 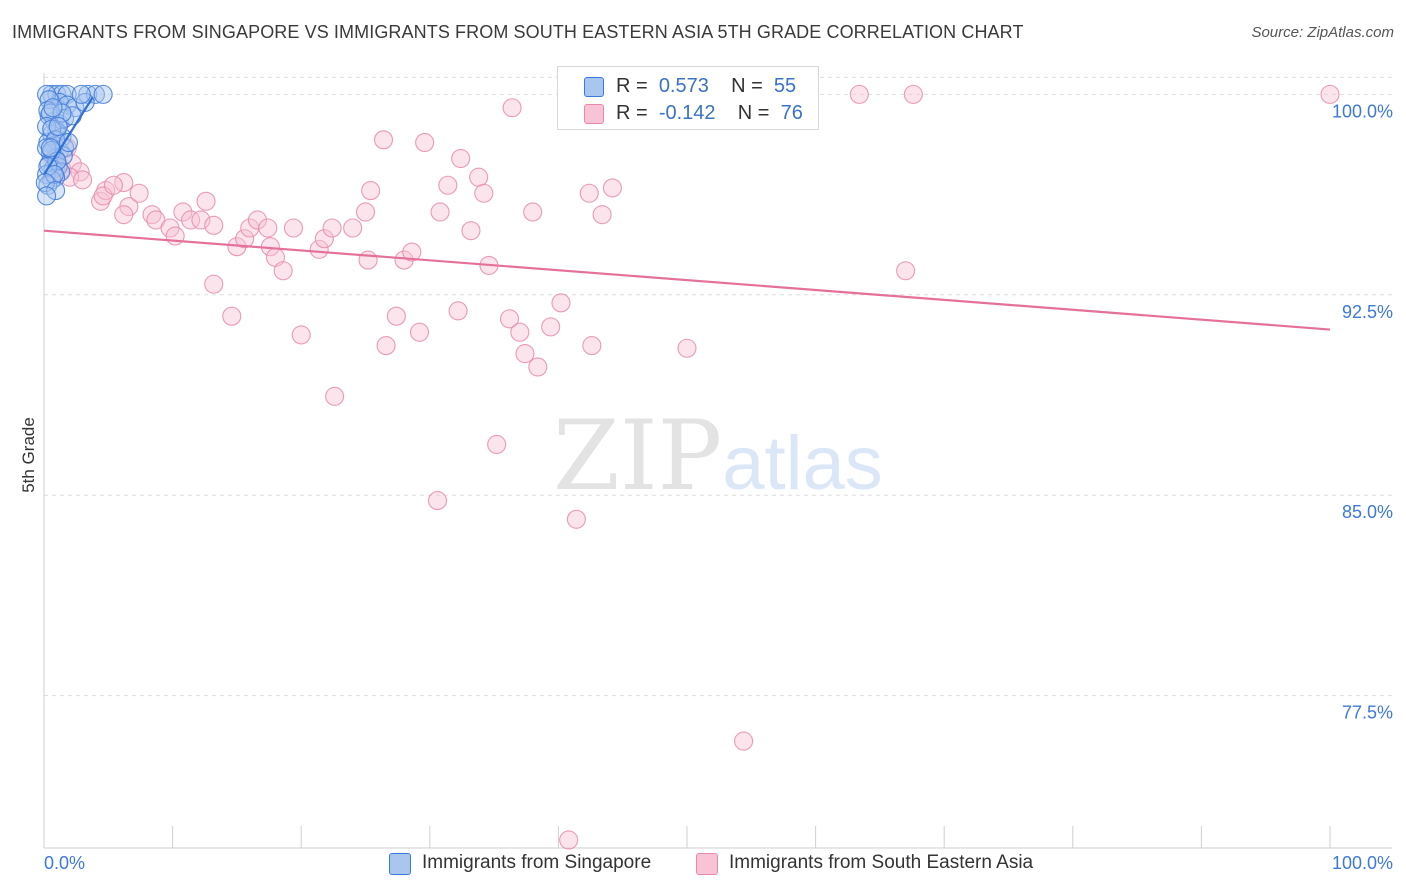 What do you see at coordinates (1362, 111) in the screenshot?
I see `y-tick-label: 100.0%` at bounding box center [1362, 111].